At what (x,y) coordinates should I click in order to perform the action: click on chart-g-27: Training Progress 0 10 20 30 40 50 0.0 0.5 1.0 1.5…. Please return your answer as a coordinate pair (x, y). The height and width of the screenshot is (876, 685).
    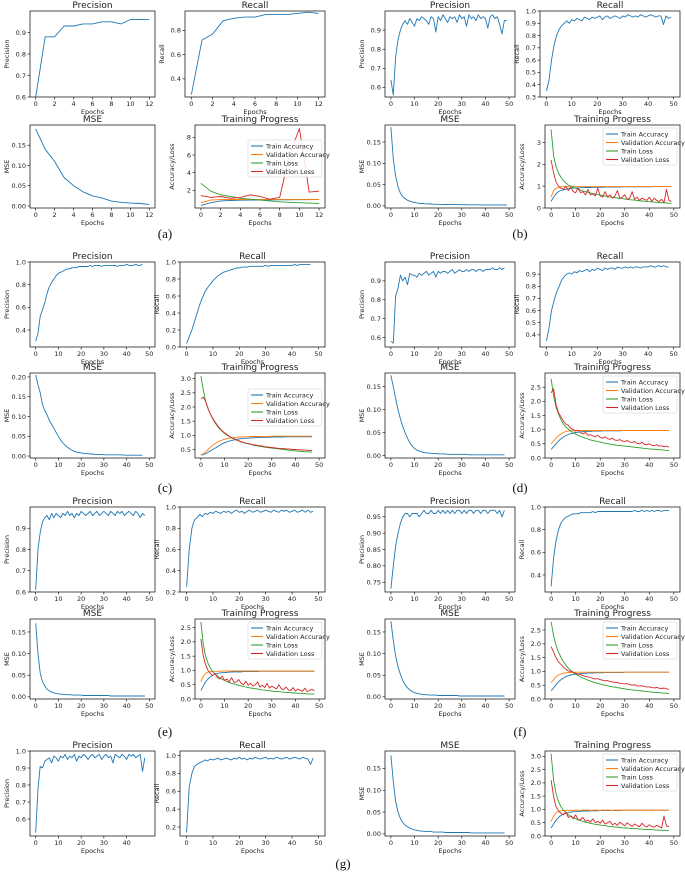
    Looking at the image, I should click on (601, 798).